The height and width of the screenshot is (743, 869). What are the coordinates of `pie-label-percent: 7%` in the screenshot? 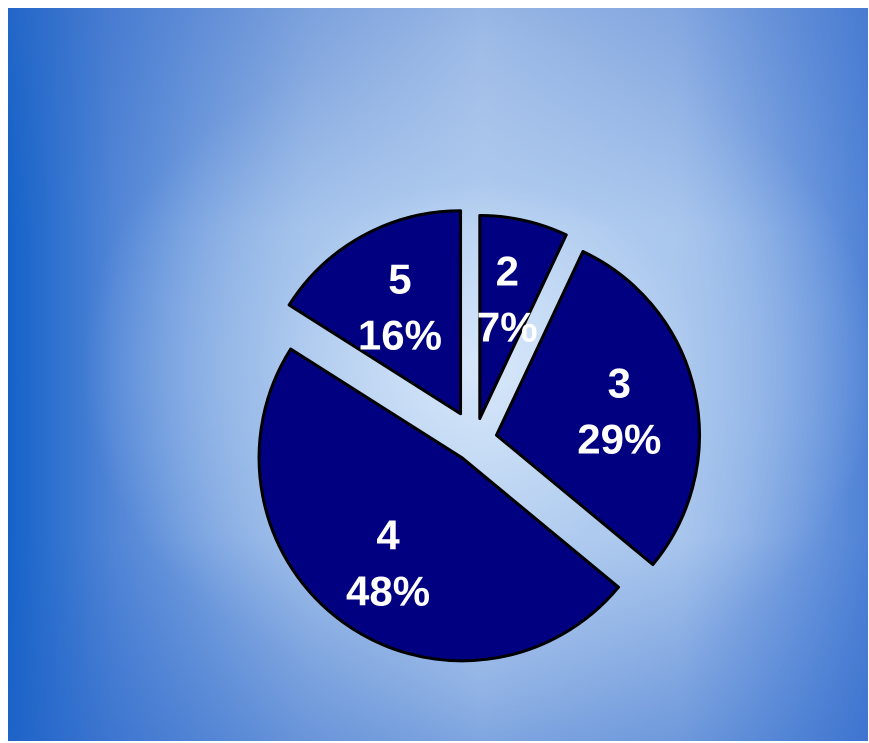 It's located at (507, 327).